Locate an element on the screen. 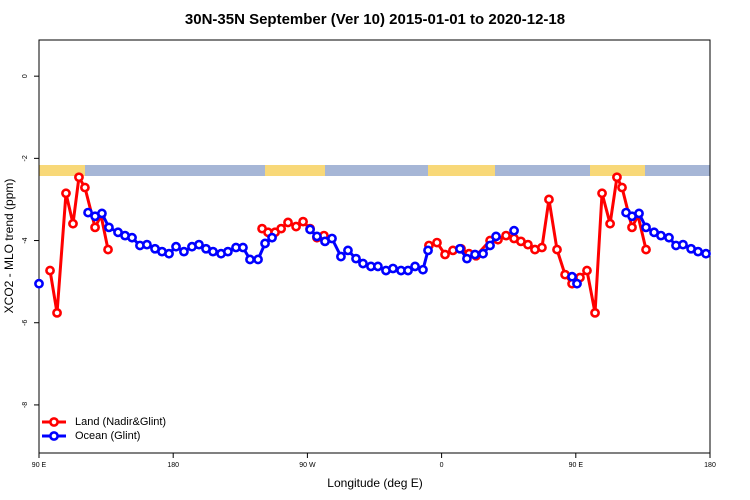  y-tick-label: -8 is located at coordinates (25, 405).